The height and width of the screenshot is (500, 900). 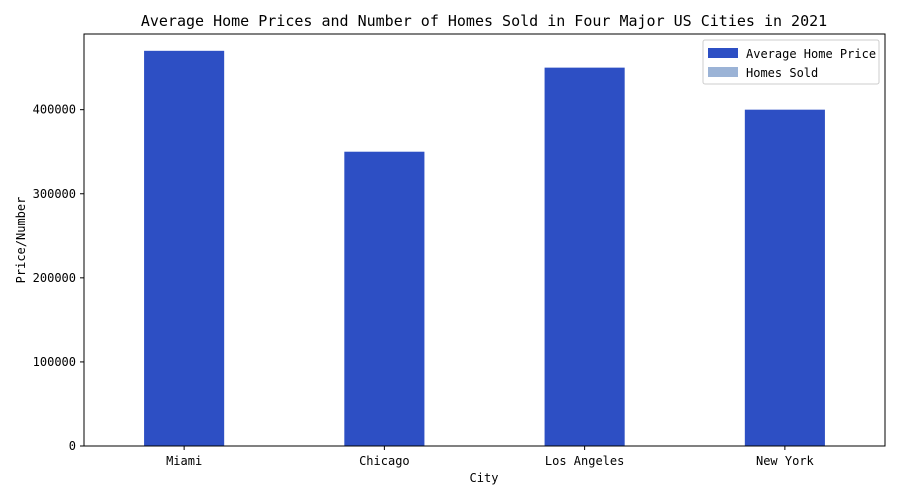 What do you see at coordinates (484, 478) in the screenshot?
I see `x-axis-label: City` at bounding box center [484, 478].